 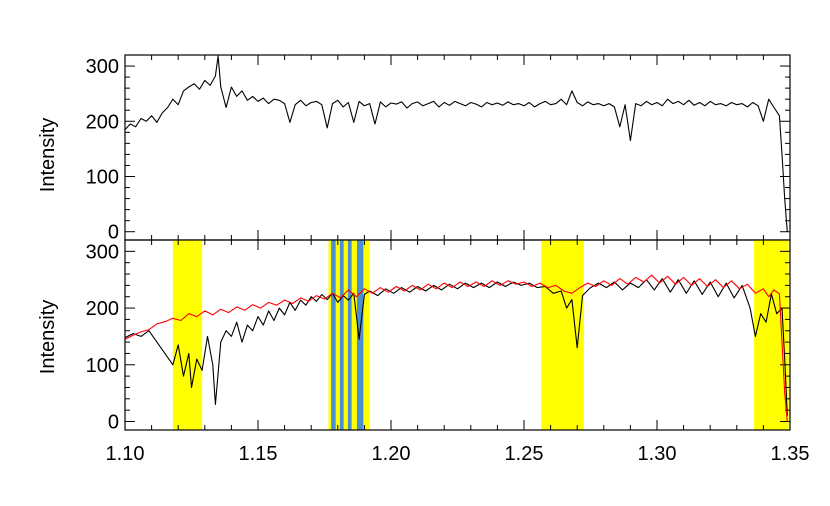 What do you see at coordinates (102, 366) in the screenshot?
I see `bottom-y-tick-label: 100` at bounding box center [102, 366].